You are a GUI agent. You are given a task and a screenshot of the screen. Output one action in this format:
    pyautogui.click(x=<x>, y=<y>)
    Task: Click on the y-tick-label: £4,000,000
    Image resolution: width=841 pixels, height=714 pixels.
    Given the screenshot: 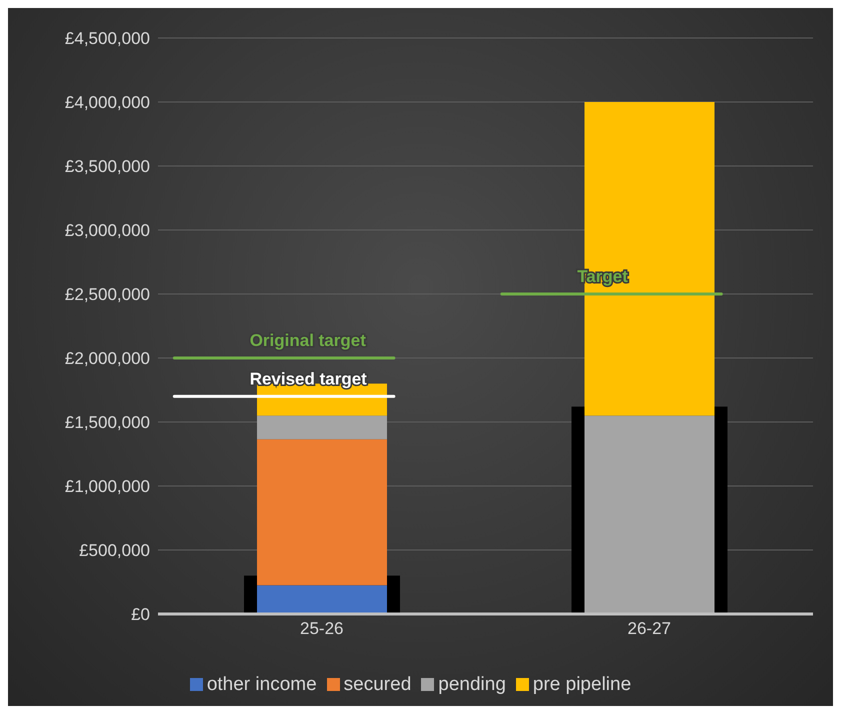 What is the action you would take?
    pyautogui.click(x=107, y=102)
    